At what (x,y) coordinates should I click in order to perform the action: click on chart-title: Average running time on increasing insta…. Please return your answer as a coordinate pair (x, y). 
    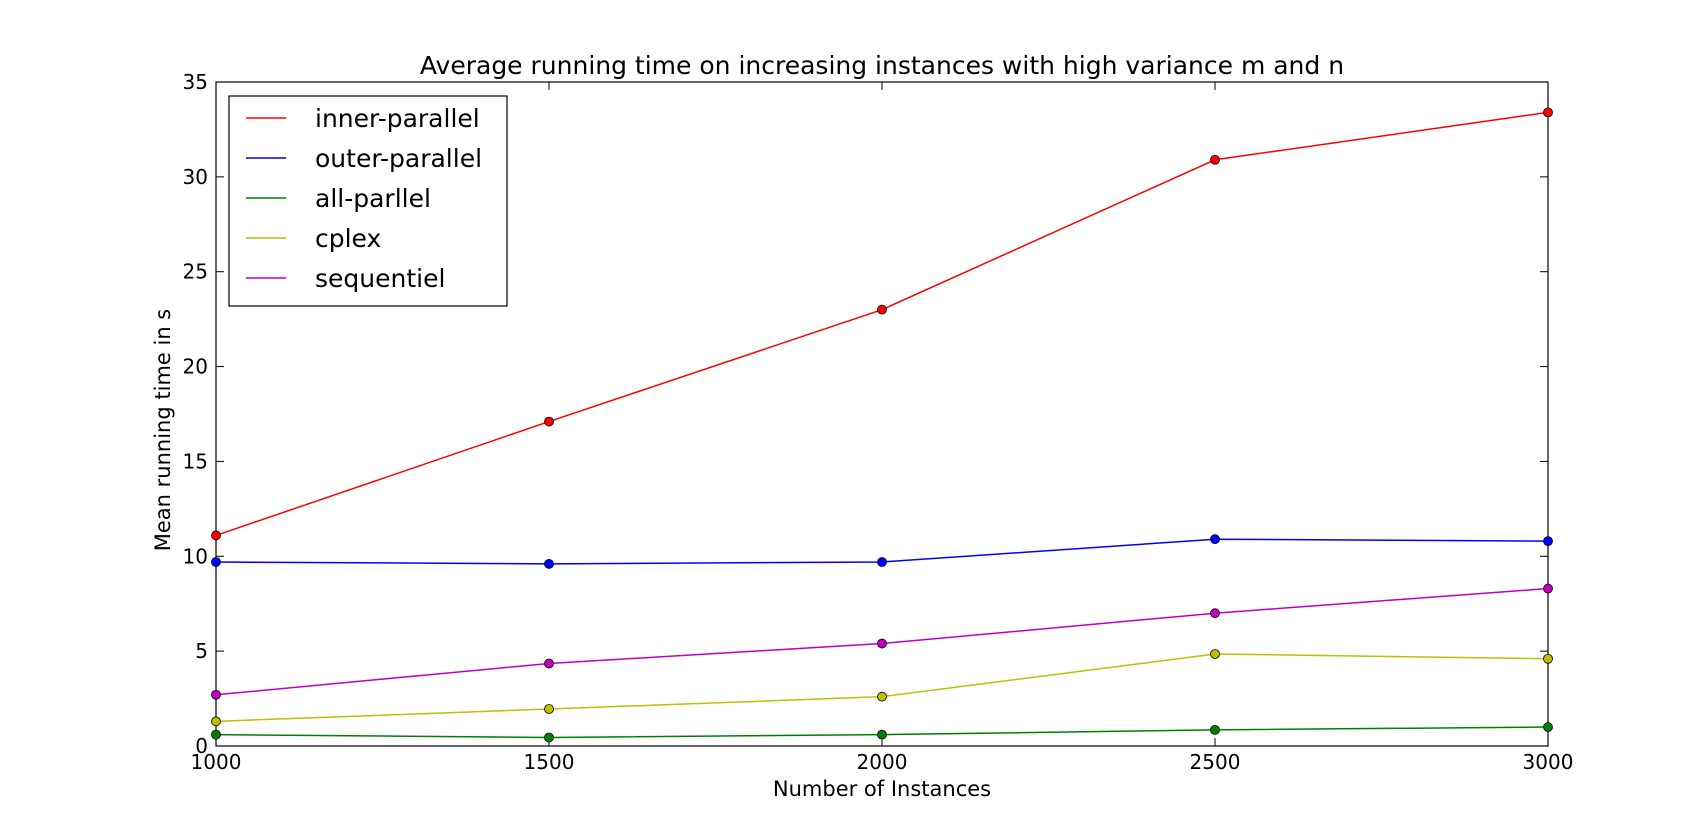
    Looking at the image, I should click on (882, 65).